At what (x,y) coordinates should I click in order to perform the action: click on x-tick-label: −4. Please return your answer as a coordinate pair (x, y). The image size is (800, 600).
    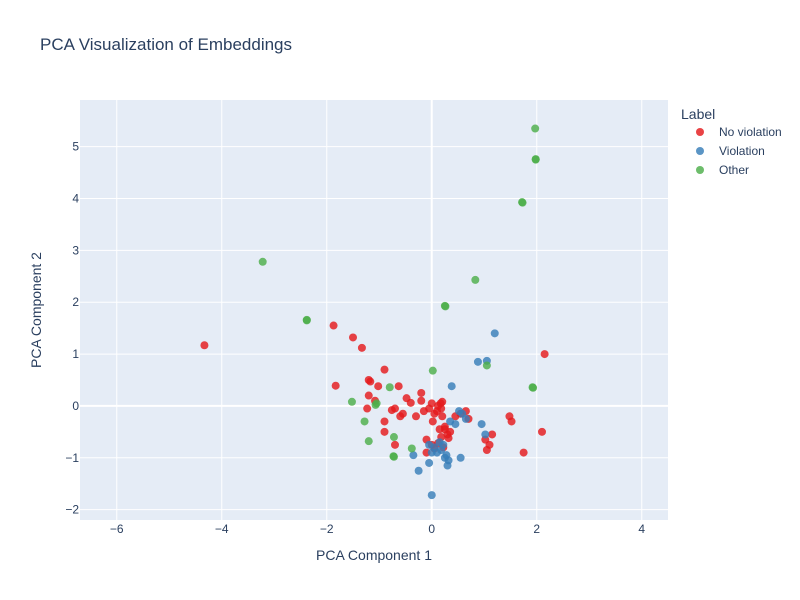
    Looking at the image, I should click on (222, 529).